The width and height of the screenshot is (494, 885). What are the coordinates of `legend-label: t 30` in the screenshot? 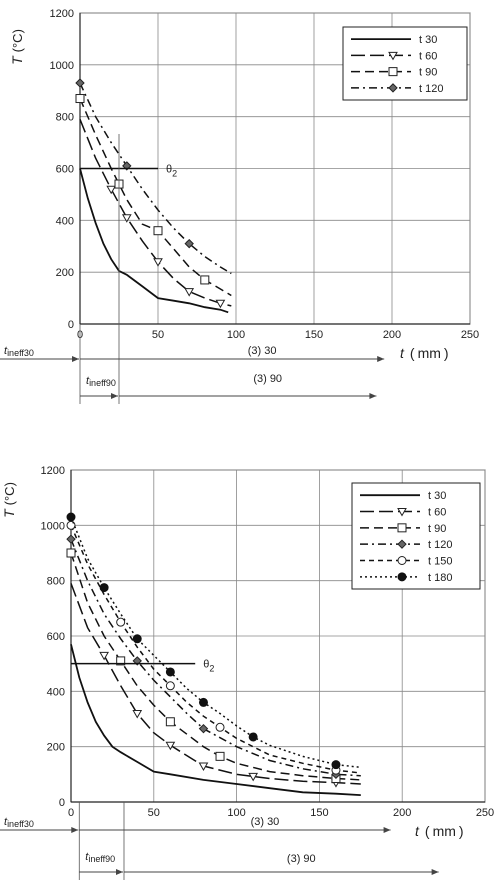 It's located at (428, 40).